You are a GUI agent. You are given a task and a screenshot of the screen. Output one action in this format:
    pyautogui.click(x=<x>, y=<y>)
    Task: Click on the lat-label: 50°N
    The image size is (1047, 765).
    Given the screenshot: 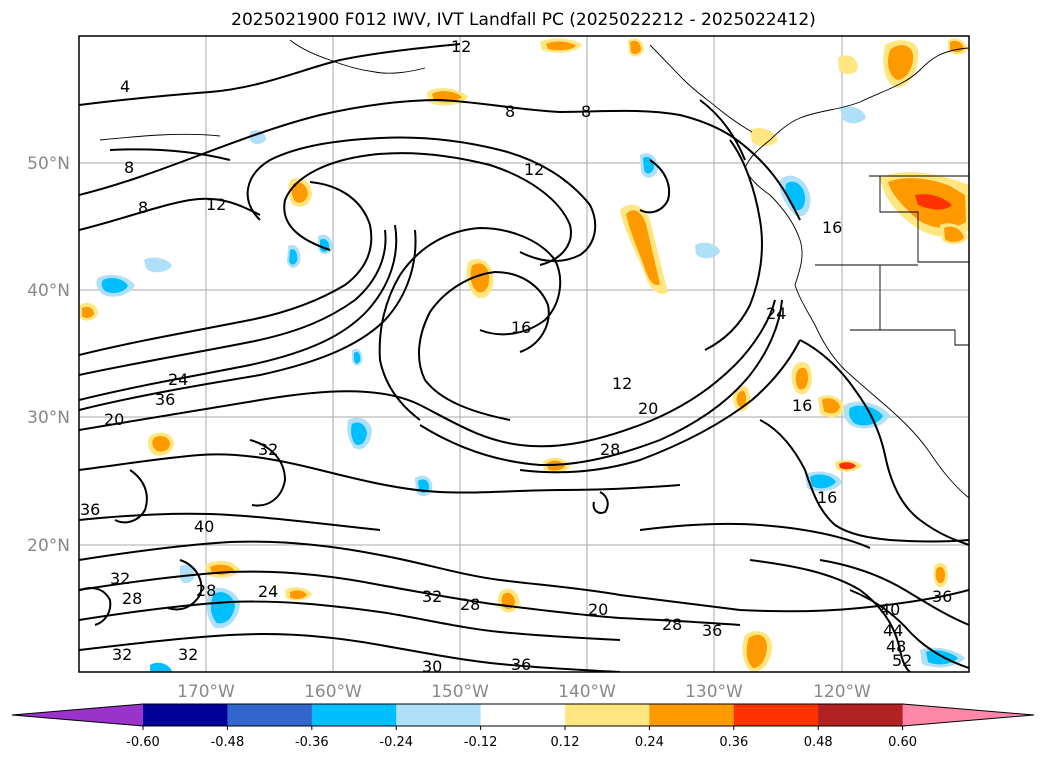 What is the action you would take?
    pyautogui.click(x=48, y=164)
    